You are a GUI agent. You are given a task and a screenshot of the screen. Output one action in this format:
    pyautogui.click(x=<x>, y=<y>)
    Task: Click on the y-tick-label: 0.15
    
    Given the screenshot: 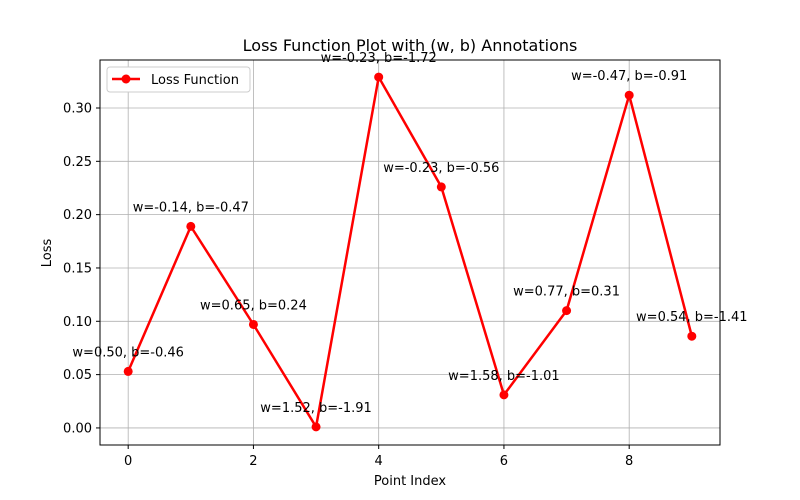 What is the action you would take?
    pyautogui.click(x=77, y=268)
    